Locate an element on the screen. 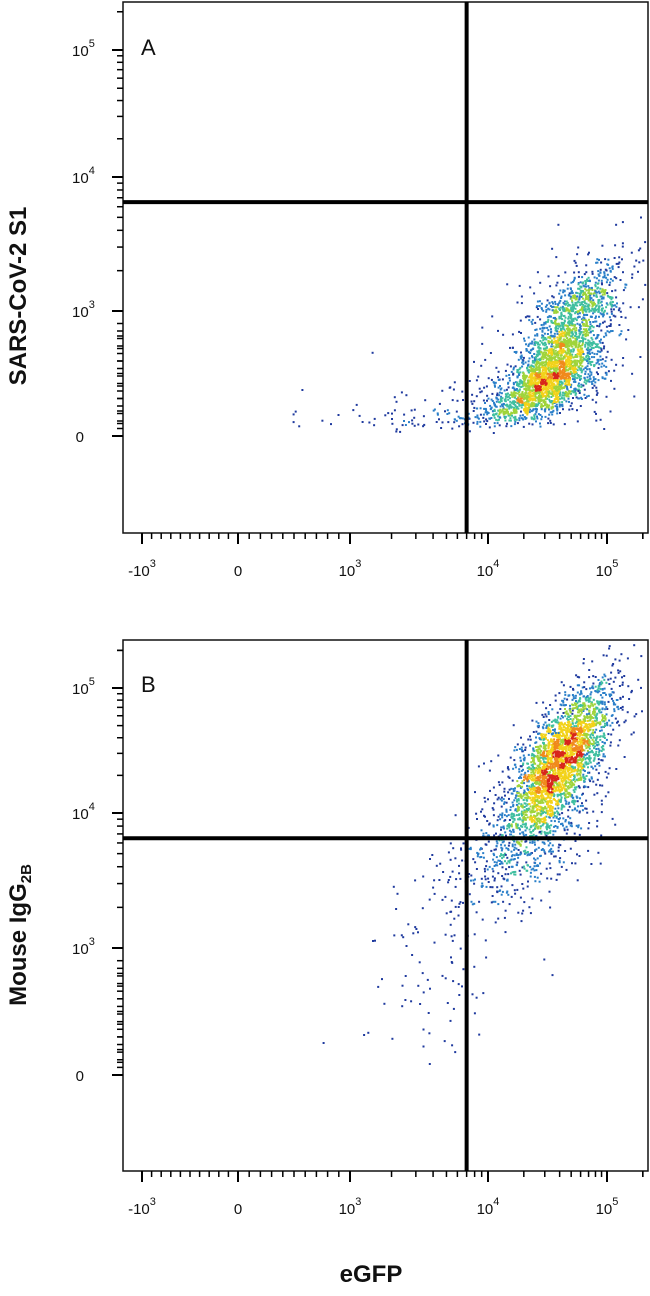 The image size is (650, 1296). panel-a-y-axis-title: SARS-CoV-2 S1 is located at coordinates (18, 296).